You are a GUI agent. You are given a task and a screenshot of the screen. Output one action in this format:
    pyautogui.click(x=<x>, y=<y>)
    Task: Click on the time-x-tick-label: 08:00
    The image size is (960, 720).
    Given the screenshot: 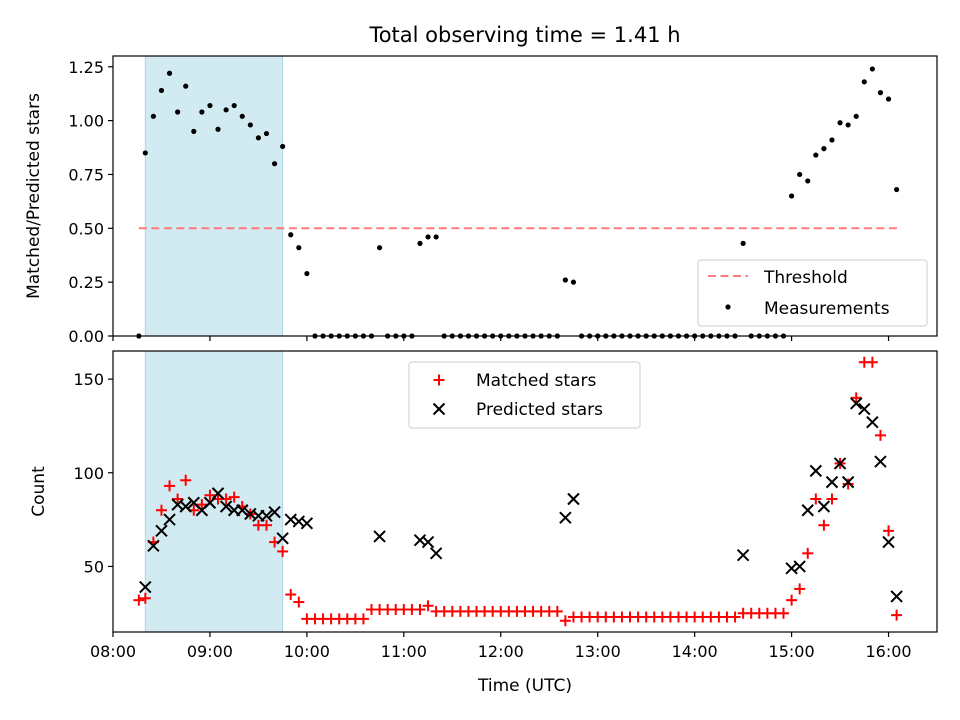 What is the action you would take?
    pyautogui.click(x=113, y=651)
    